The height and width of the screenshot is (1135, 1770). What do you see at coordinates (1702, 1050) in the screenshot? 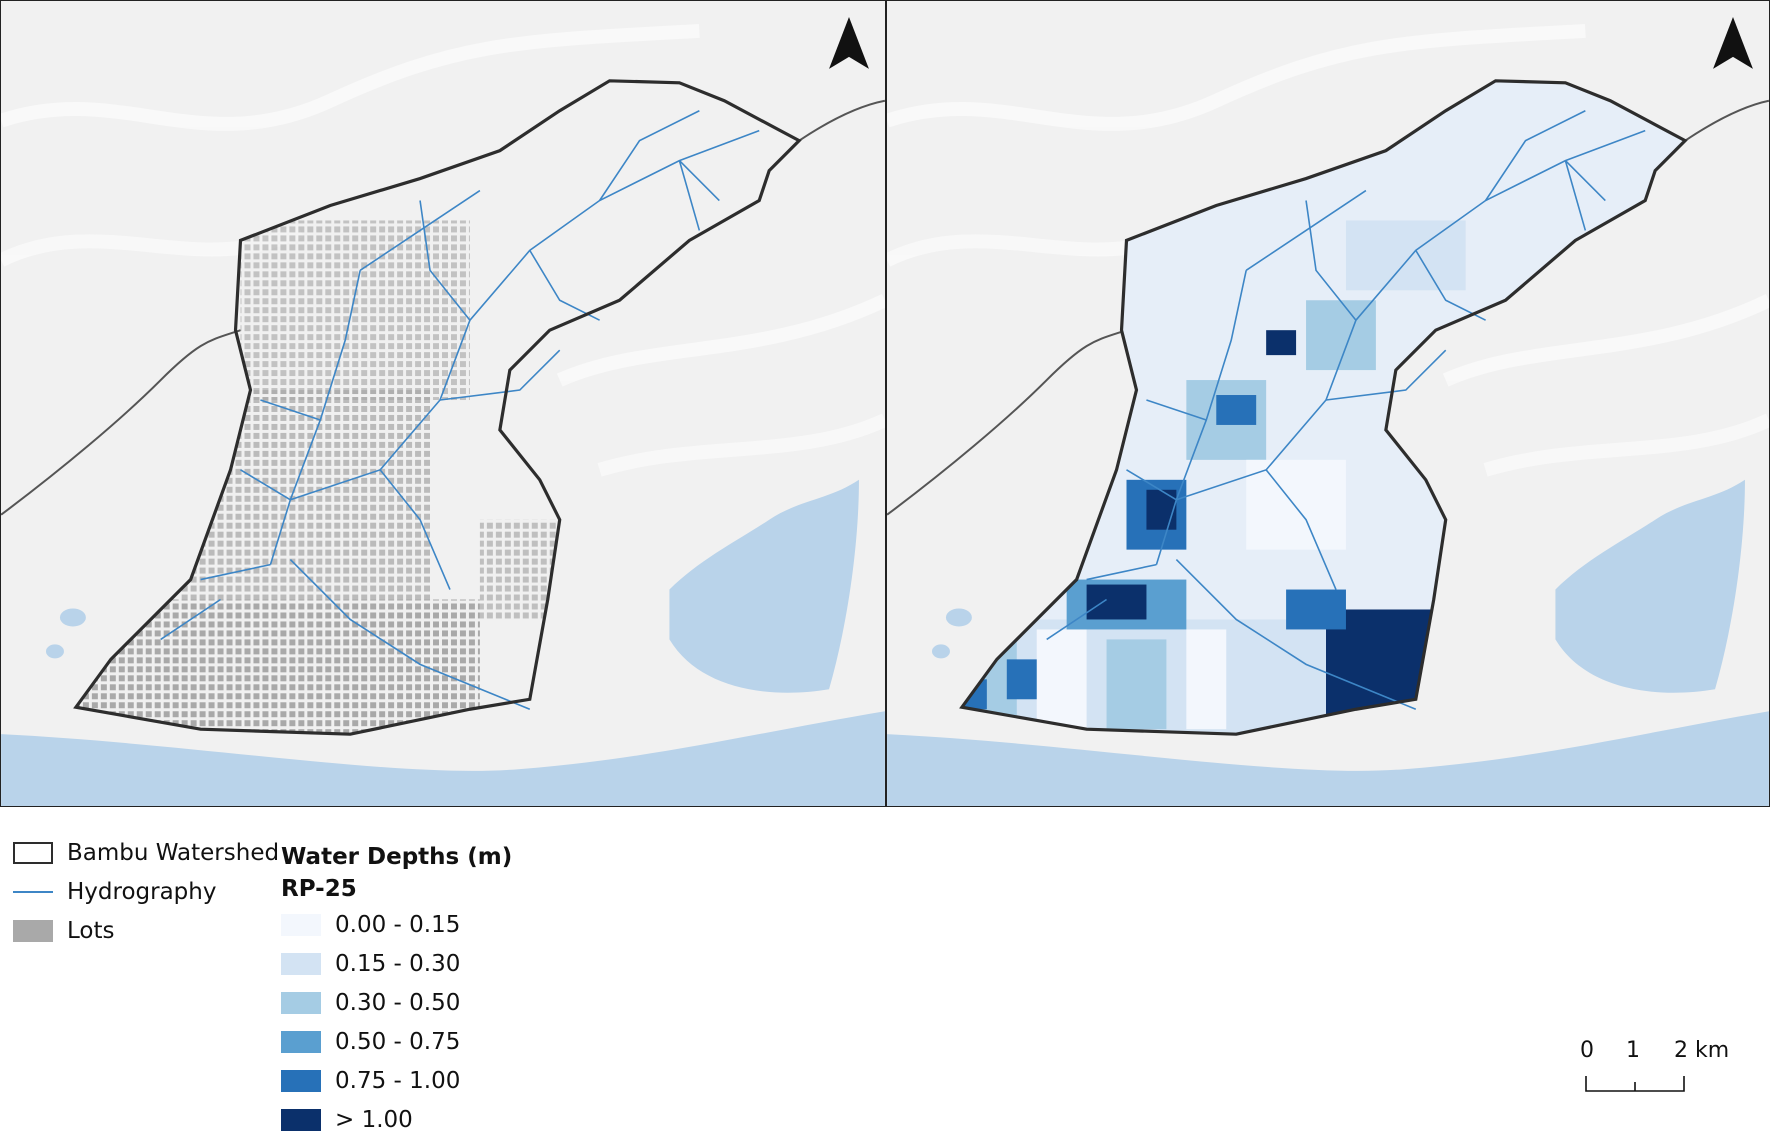
I see `scale-label-2: 2 km` at bounding box center [1702, 1050].